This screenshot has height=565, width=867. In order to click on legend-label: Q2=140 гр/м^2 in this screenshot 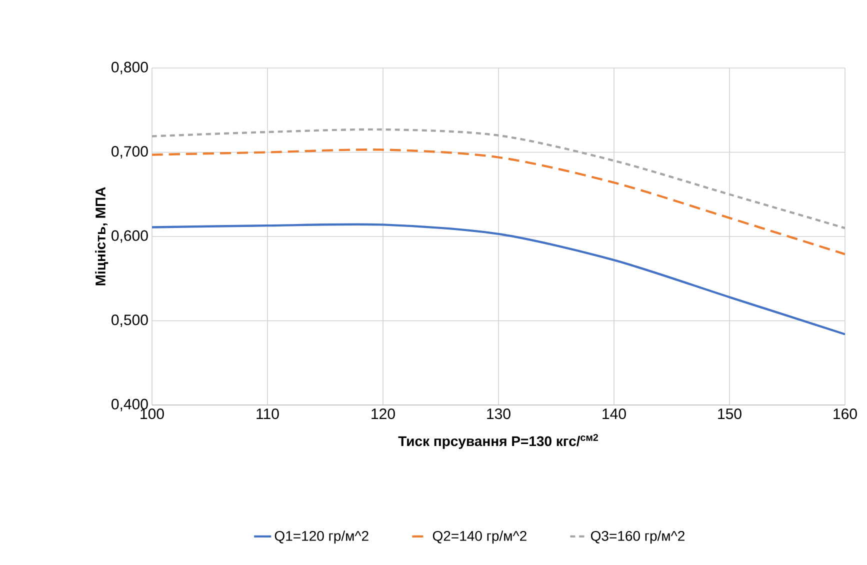, I will do `click(479, 537)`.